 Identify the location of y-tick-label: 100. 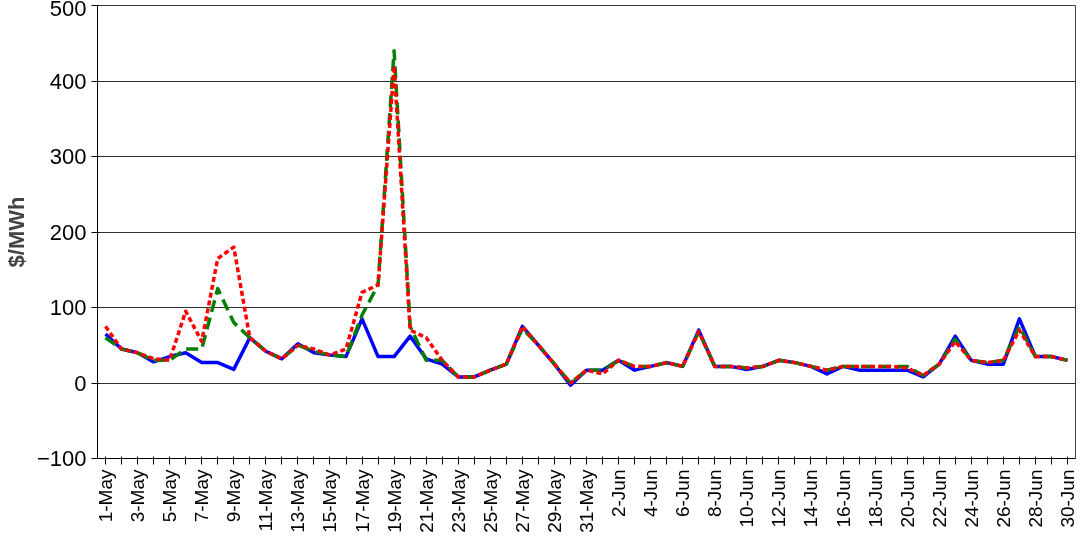
(68, 307).